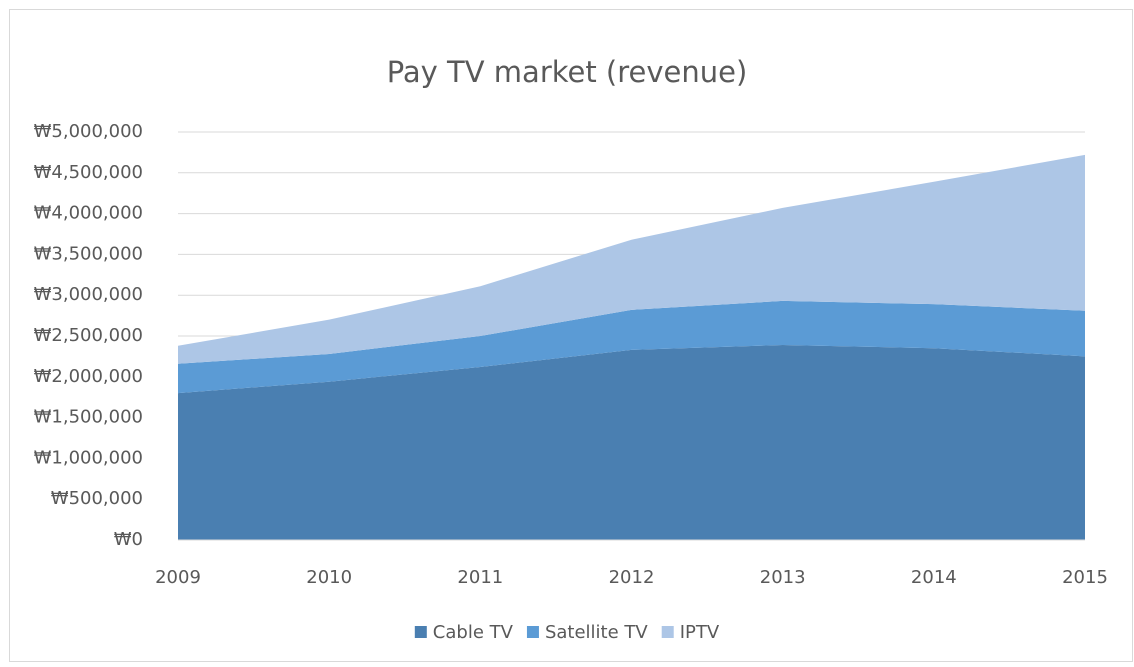 This screenshot has height=667, width=1134. I want to click on y-tick-label: ₩2,000,000, so click(88, 376).